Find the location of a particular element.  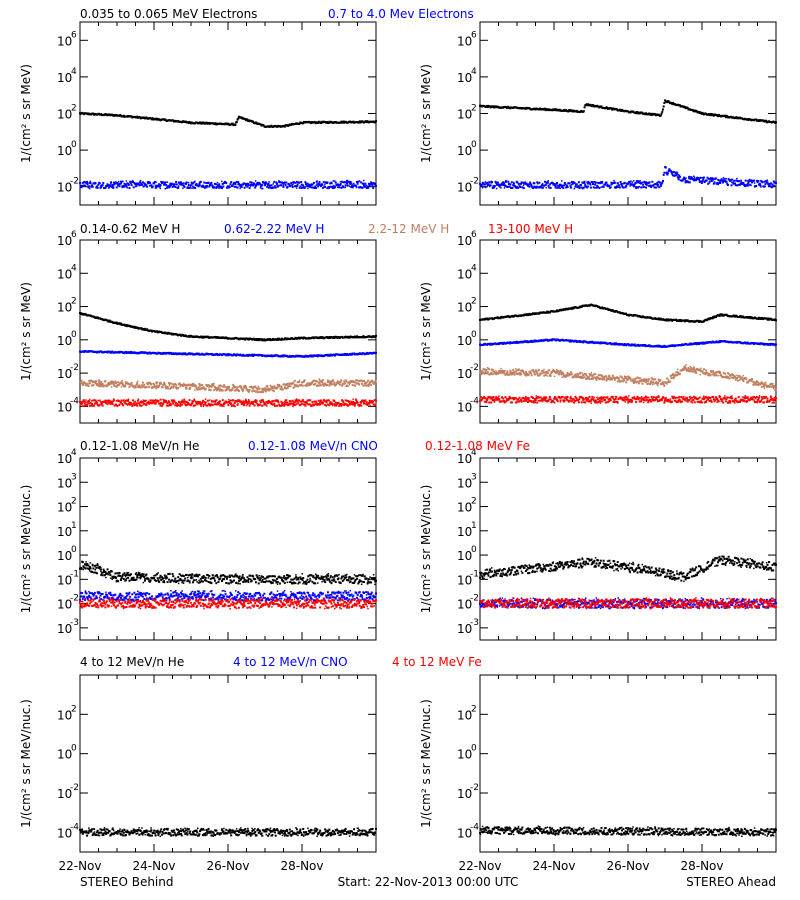

legend-0-0: 0.035 to 0.065 MeV Electrons is located at coordinates (168, 14).